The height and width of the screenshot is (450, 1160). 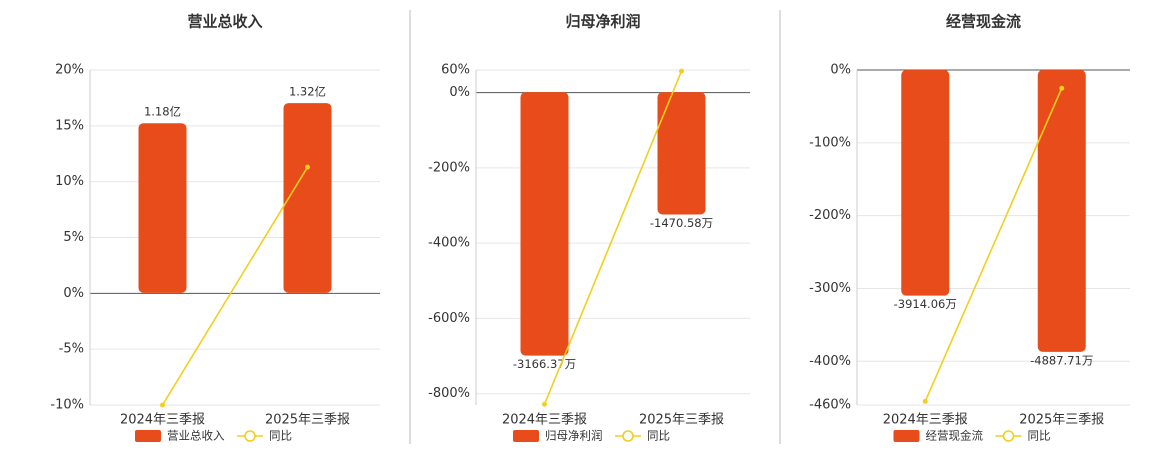 I want to click on bar-value-label: -3166.37万, so click(x=544, y=364).